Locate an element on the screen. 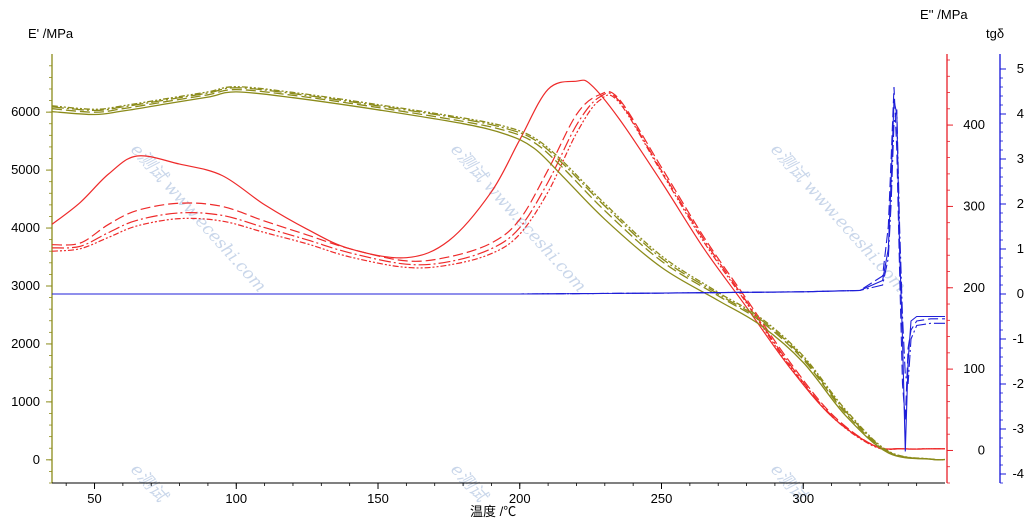  right-y1-axis-title: E'' /MPa is located at coordinates (944, 14).